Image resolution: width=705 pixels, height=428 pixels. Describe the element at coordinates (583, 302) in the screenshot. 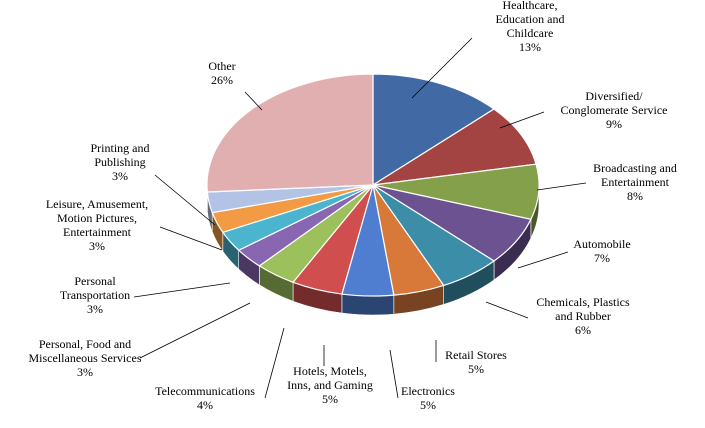

I see `slice-category-label: Chemicals, Plastics` at that location.